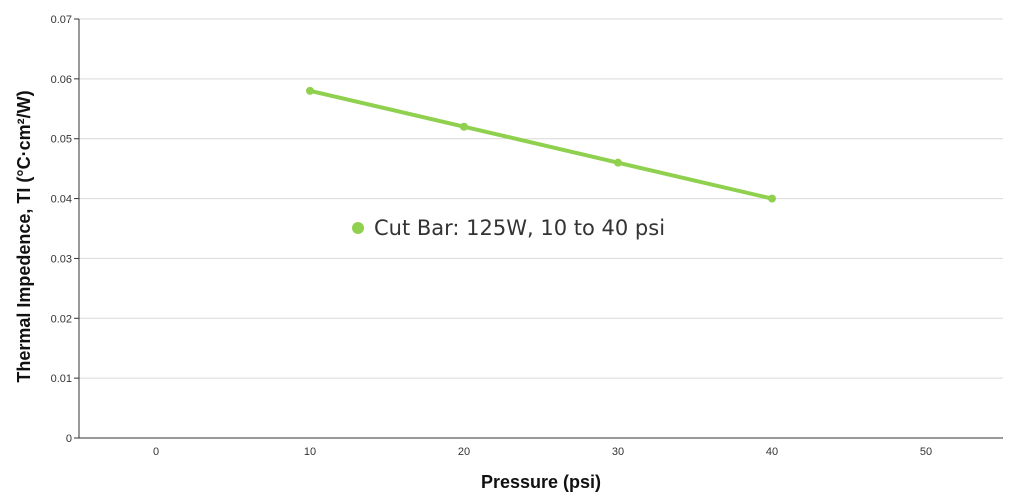  What do you see at coordinates (69, 439) in the screenshot?
I see `y-tick-label: 0` at bounding box center [69, 439].